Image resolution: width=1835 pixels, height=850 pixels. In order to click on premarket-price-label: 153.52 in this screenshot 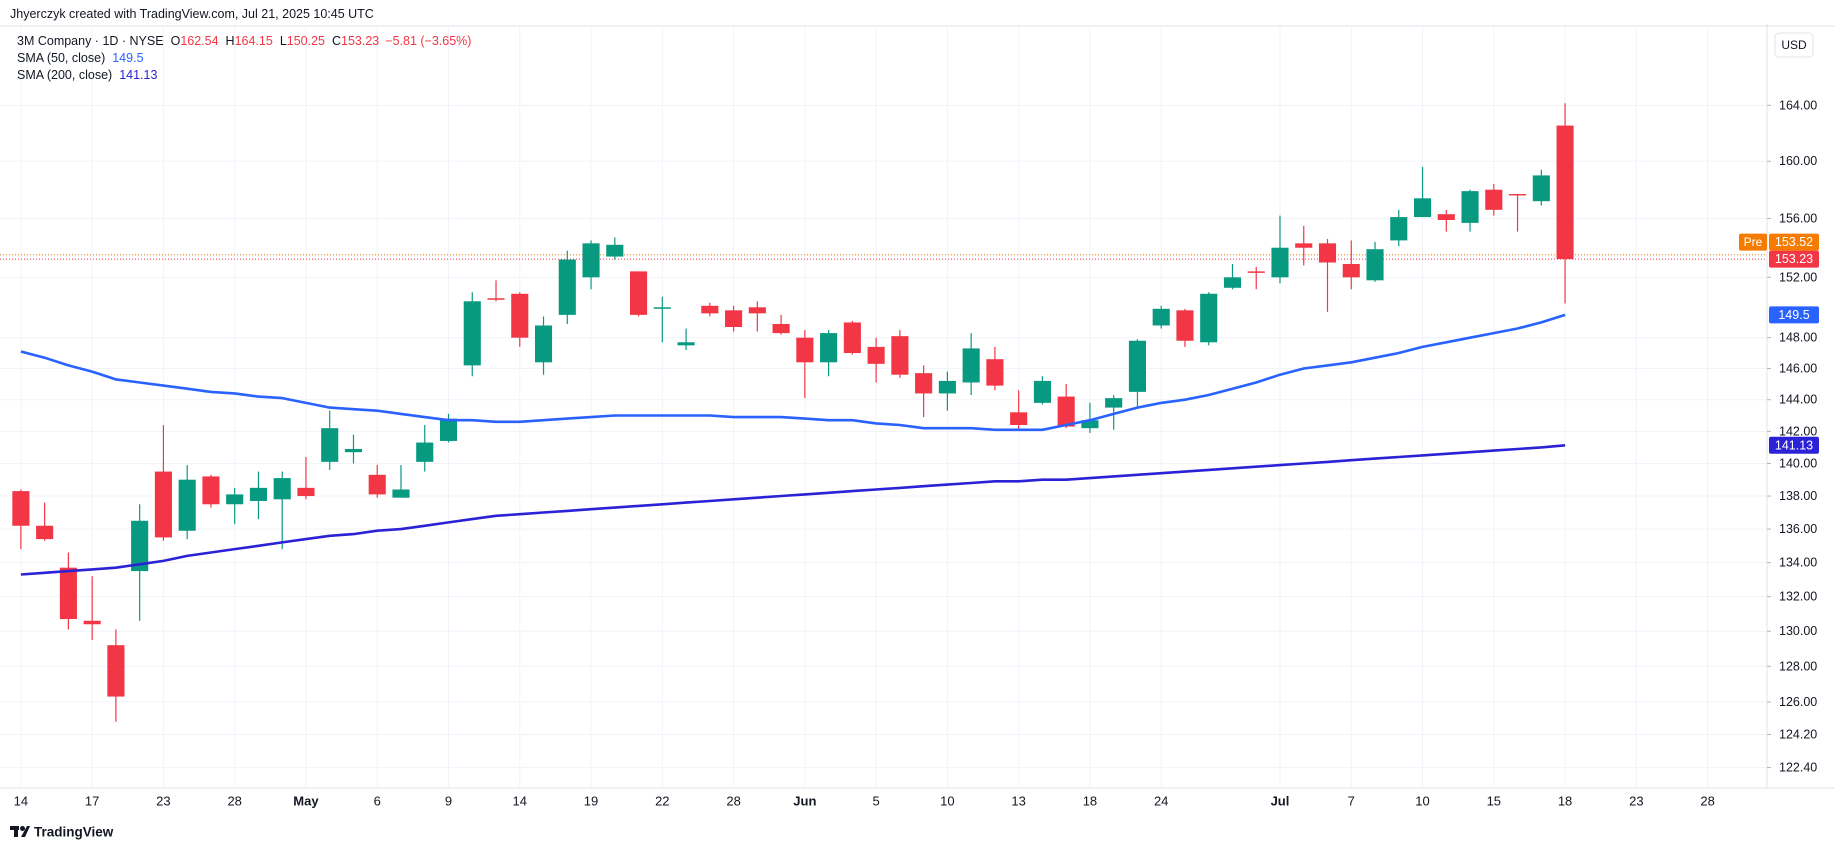, I will do `click(1794, 242)`.